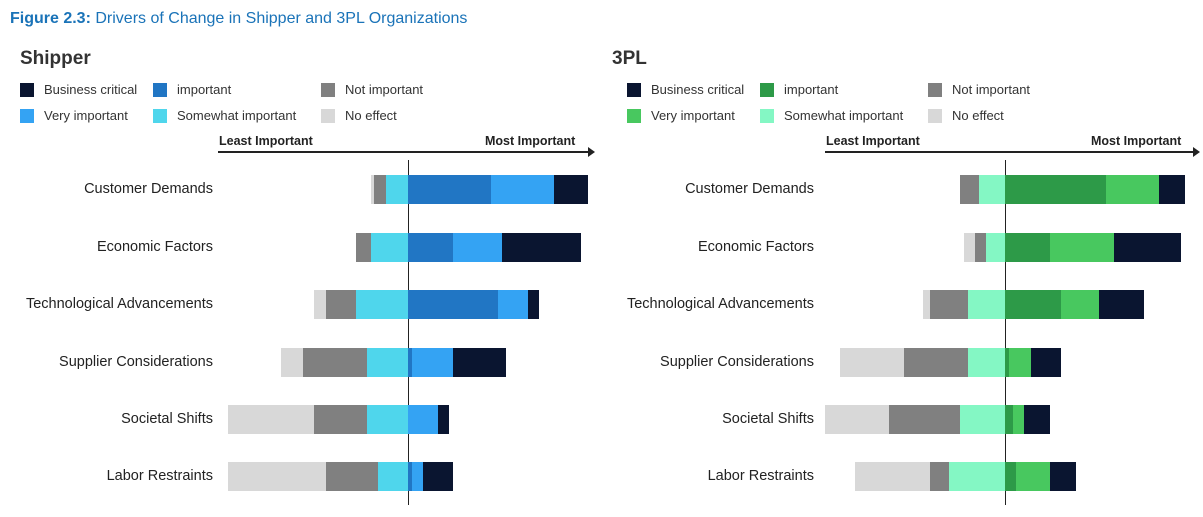 The image size is (1203, 517). What do you see at coordinates (629, 58) in the screenshot?
I see `panel-title: 3PL` at bounding box center [629, 58].